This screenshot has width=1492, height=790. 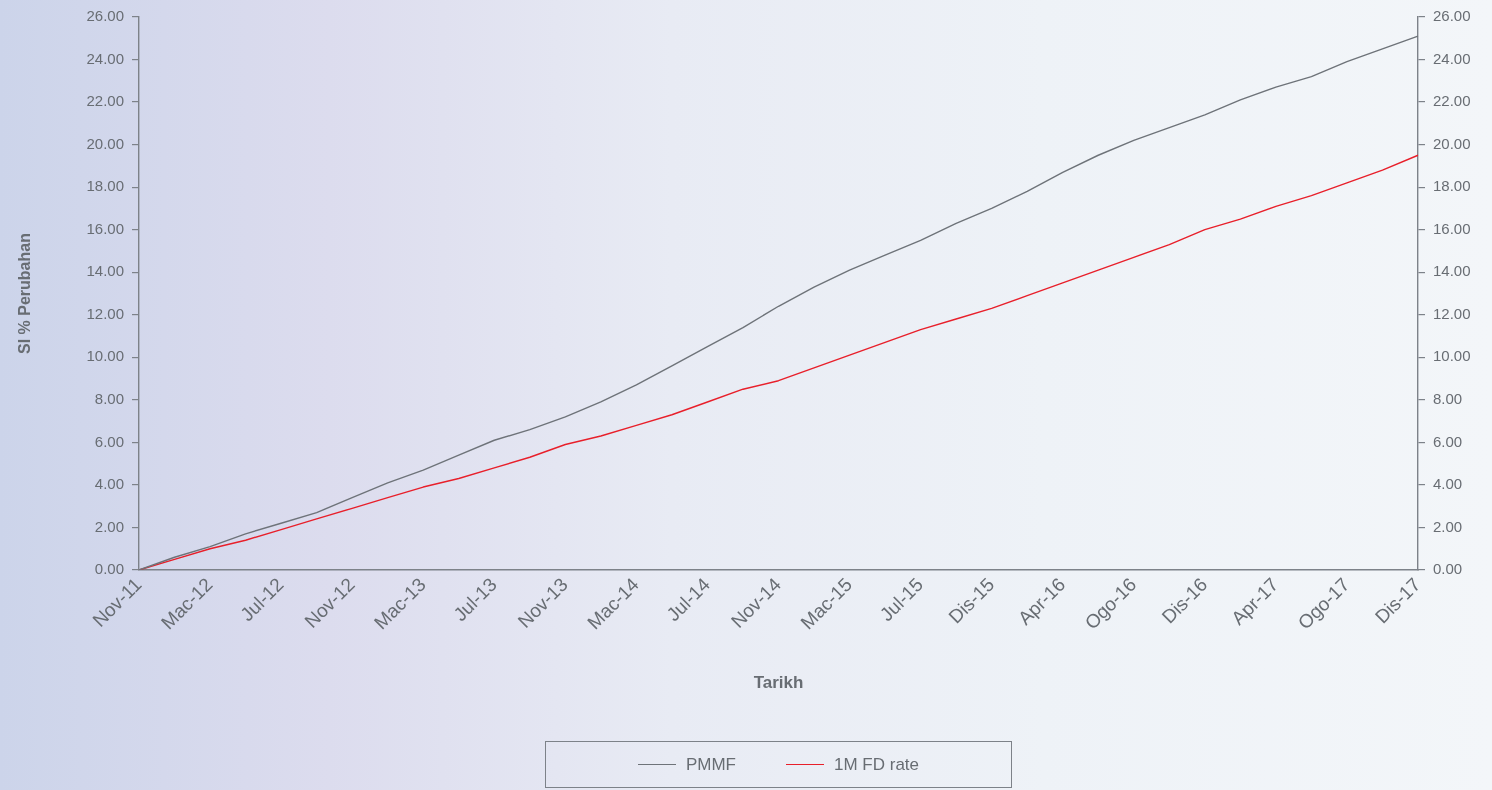 I want to click on y-tick-label: 20.00, so click(x=105, y=143).